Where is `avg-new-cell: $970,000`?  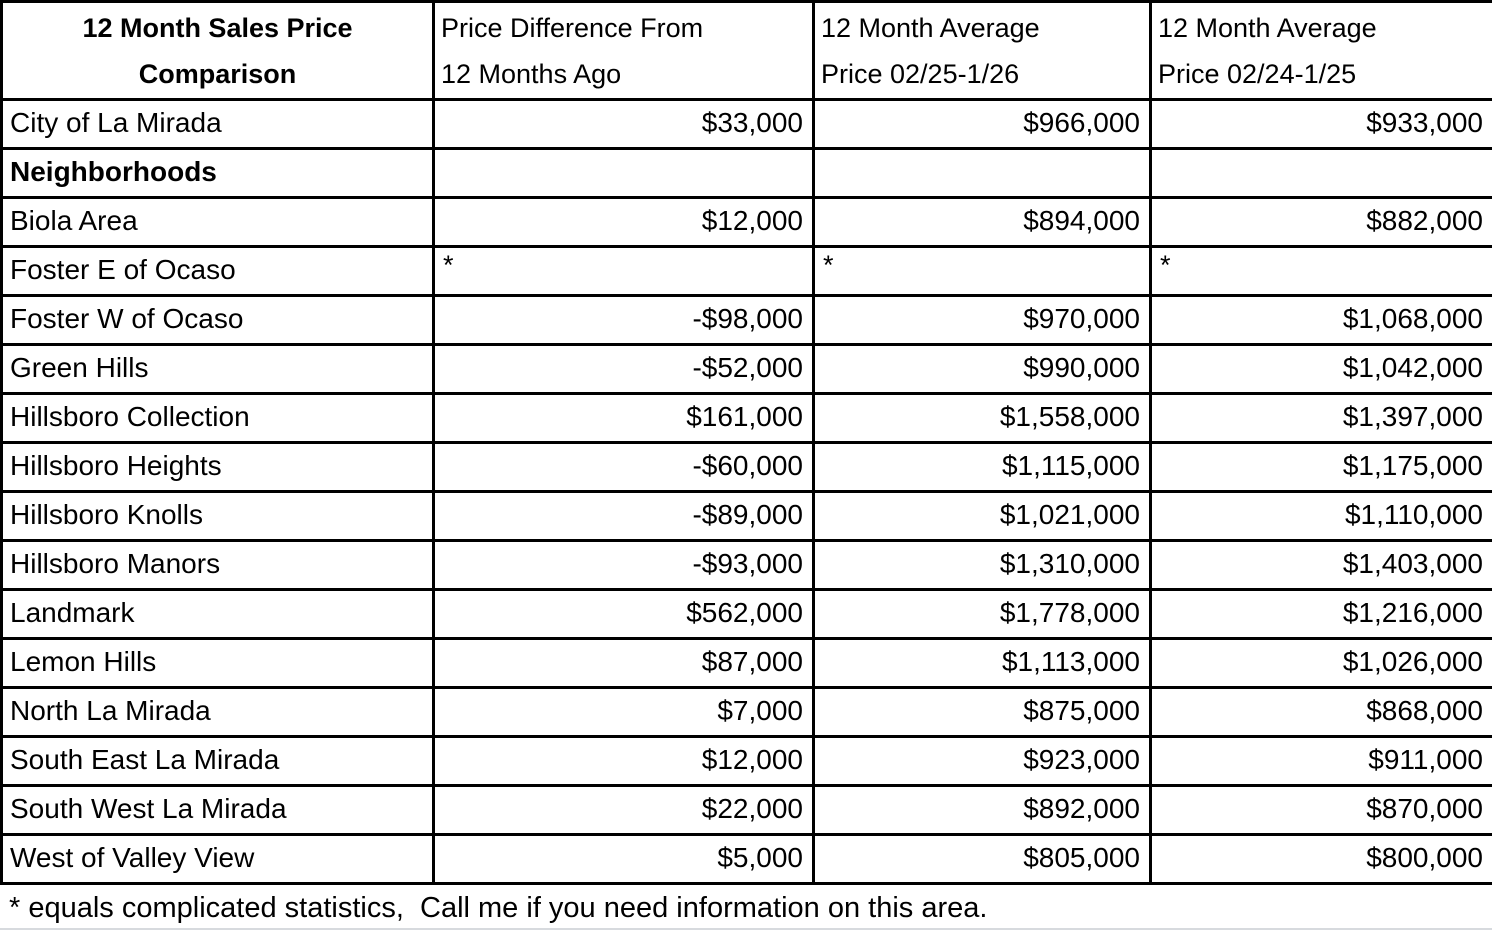
avg-new-cell: $970,000 is located at coordinates (982, 320).